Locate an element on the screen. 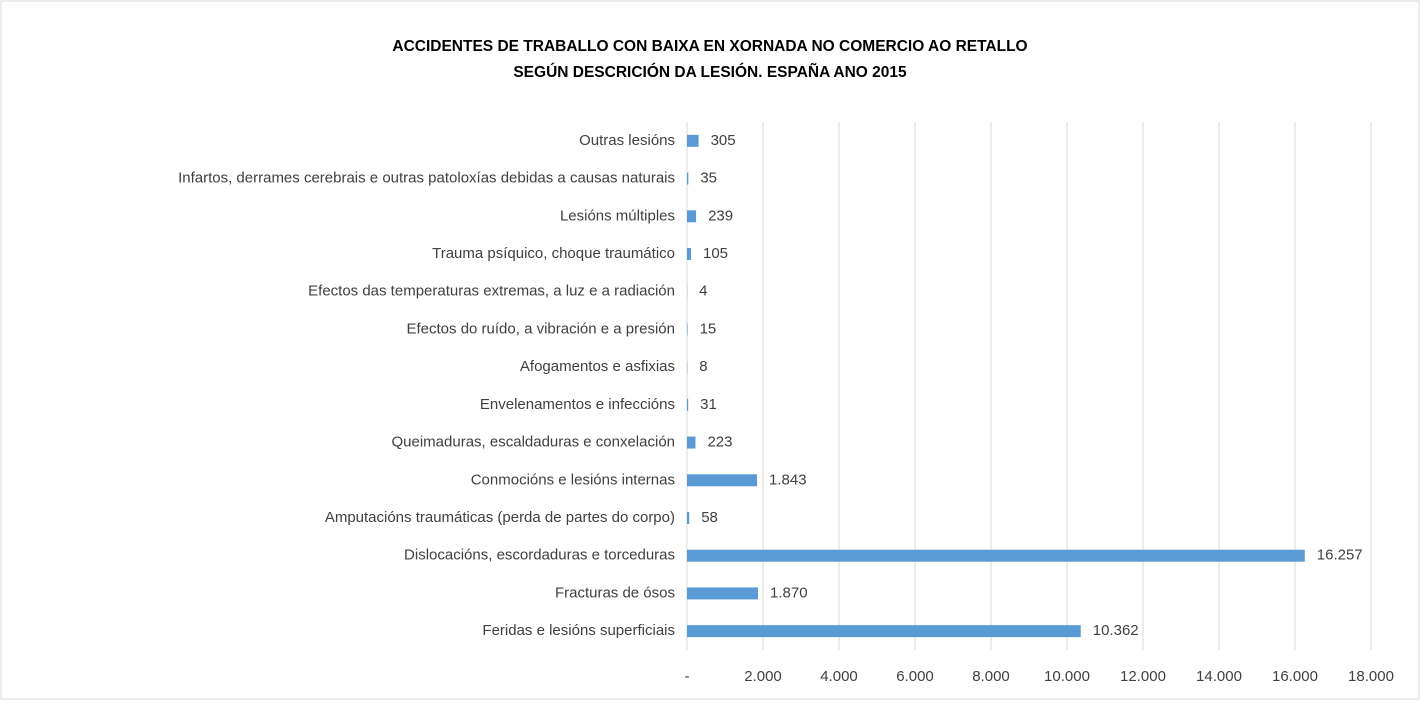 The width and height of the screenshot is (1420, 705). data-label: 305 is located at coordinates (723, 140).